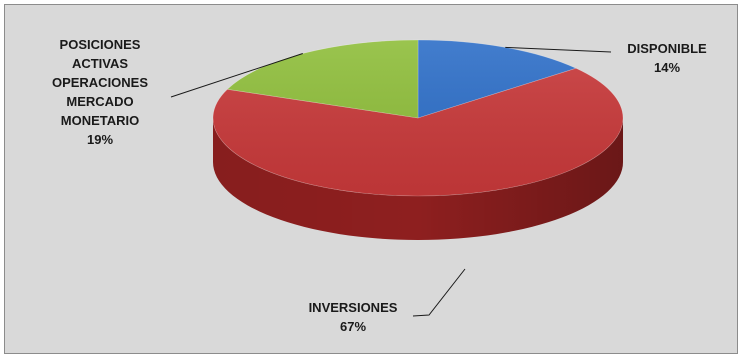 The width and height of the screenshot is (744, 360). Describe the element at coordinates (353, 317) in the screenshot. I see `slice-label-inversiones: INVERSIONES 67%` at that location.